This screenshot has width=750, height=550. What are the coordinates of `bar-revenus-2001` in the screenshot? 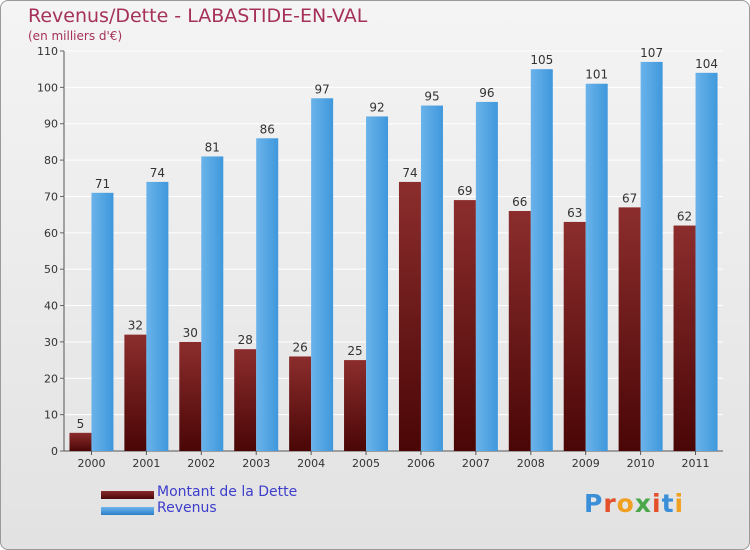 It's located at (157, 316).